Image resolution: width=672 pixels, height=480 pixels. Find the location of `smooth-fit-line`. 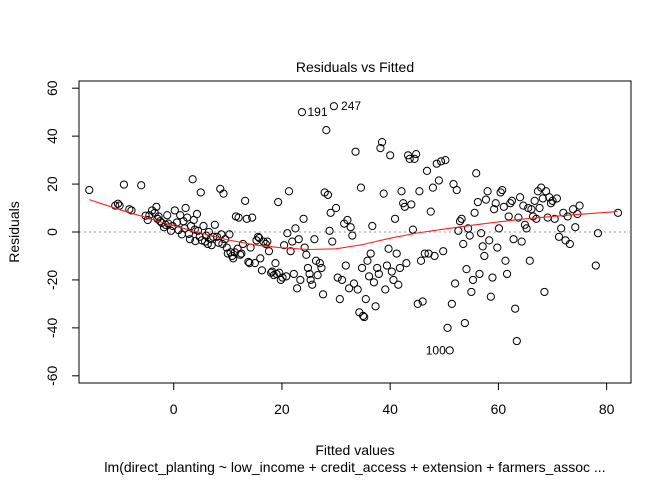

smooth-fit-line is located at coordinates (353, 225).